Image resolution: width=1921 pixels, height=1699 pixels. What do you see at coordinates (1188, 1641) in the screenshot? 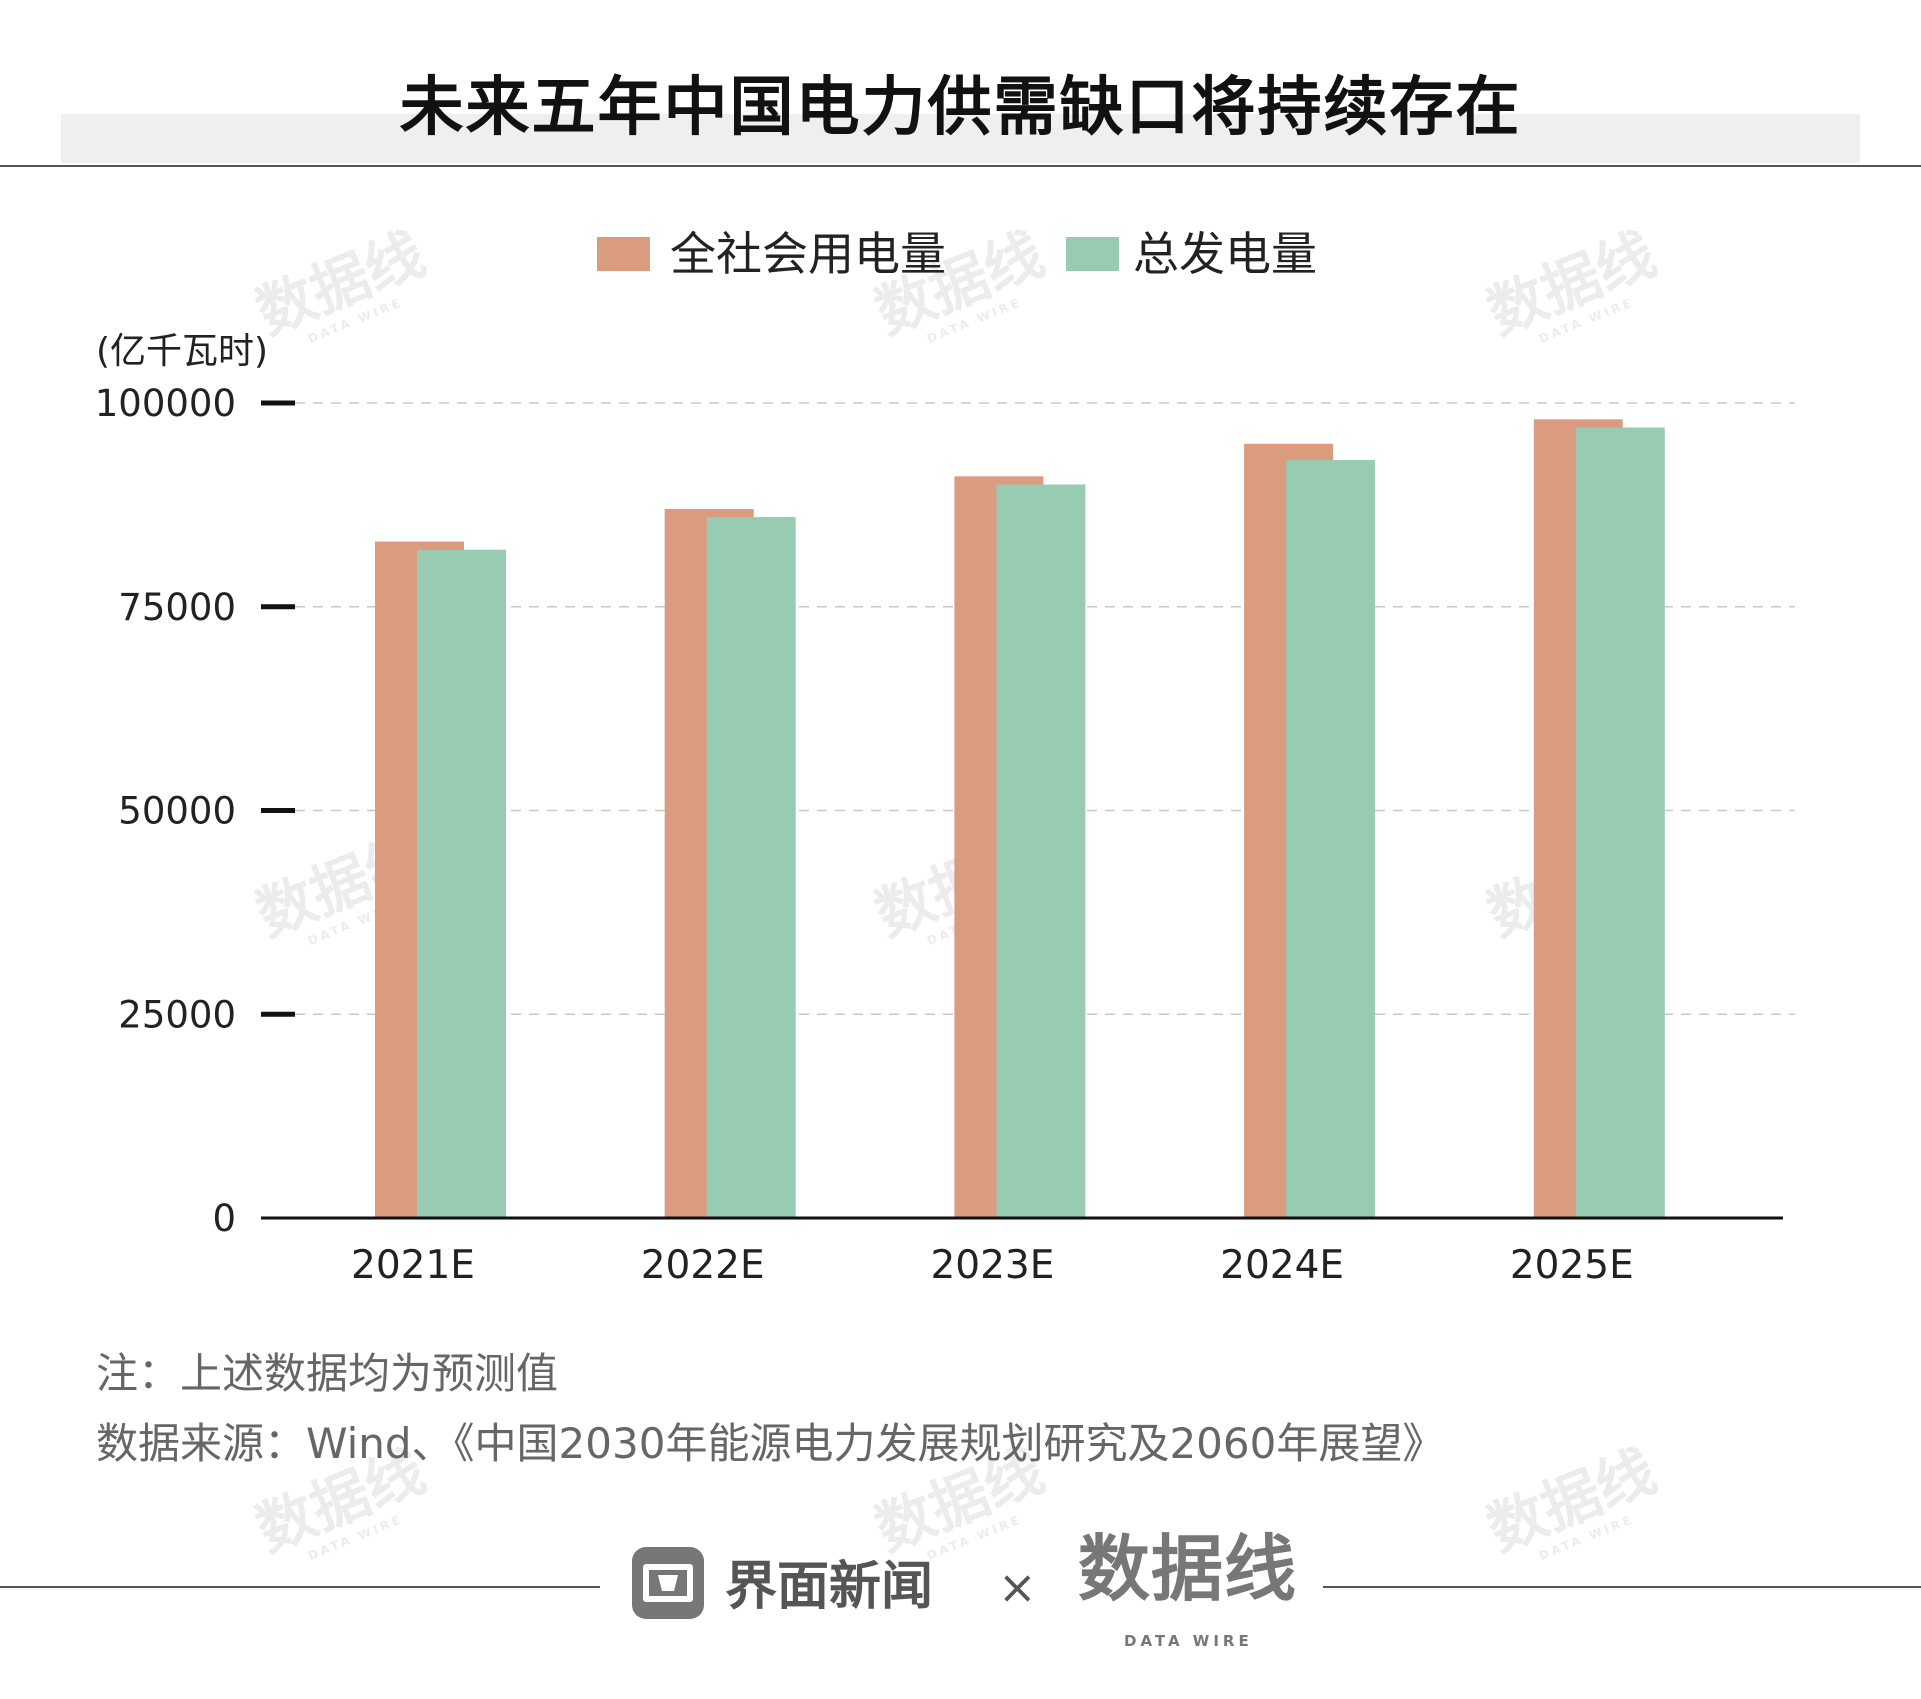
I see `data-wire-logo-sub: DATA WIRE` at bounding box center [1188, 1641].